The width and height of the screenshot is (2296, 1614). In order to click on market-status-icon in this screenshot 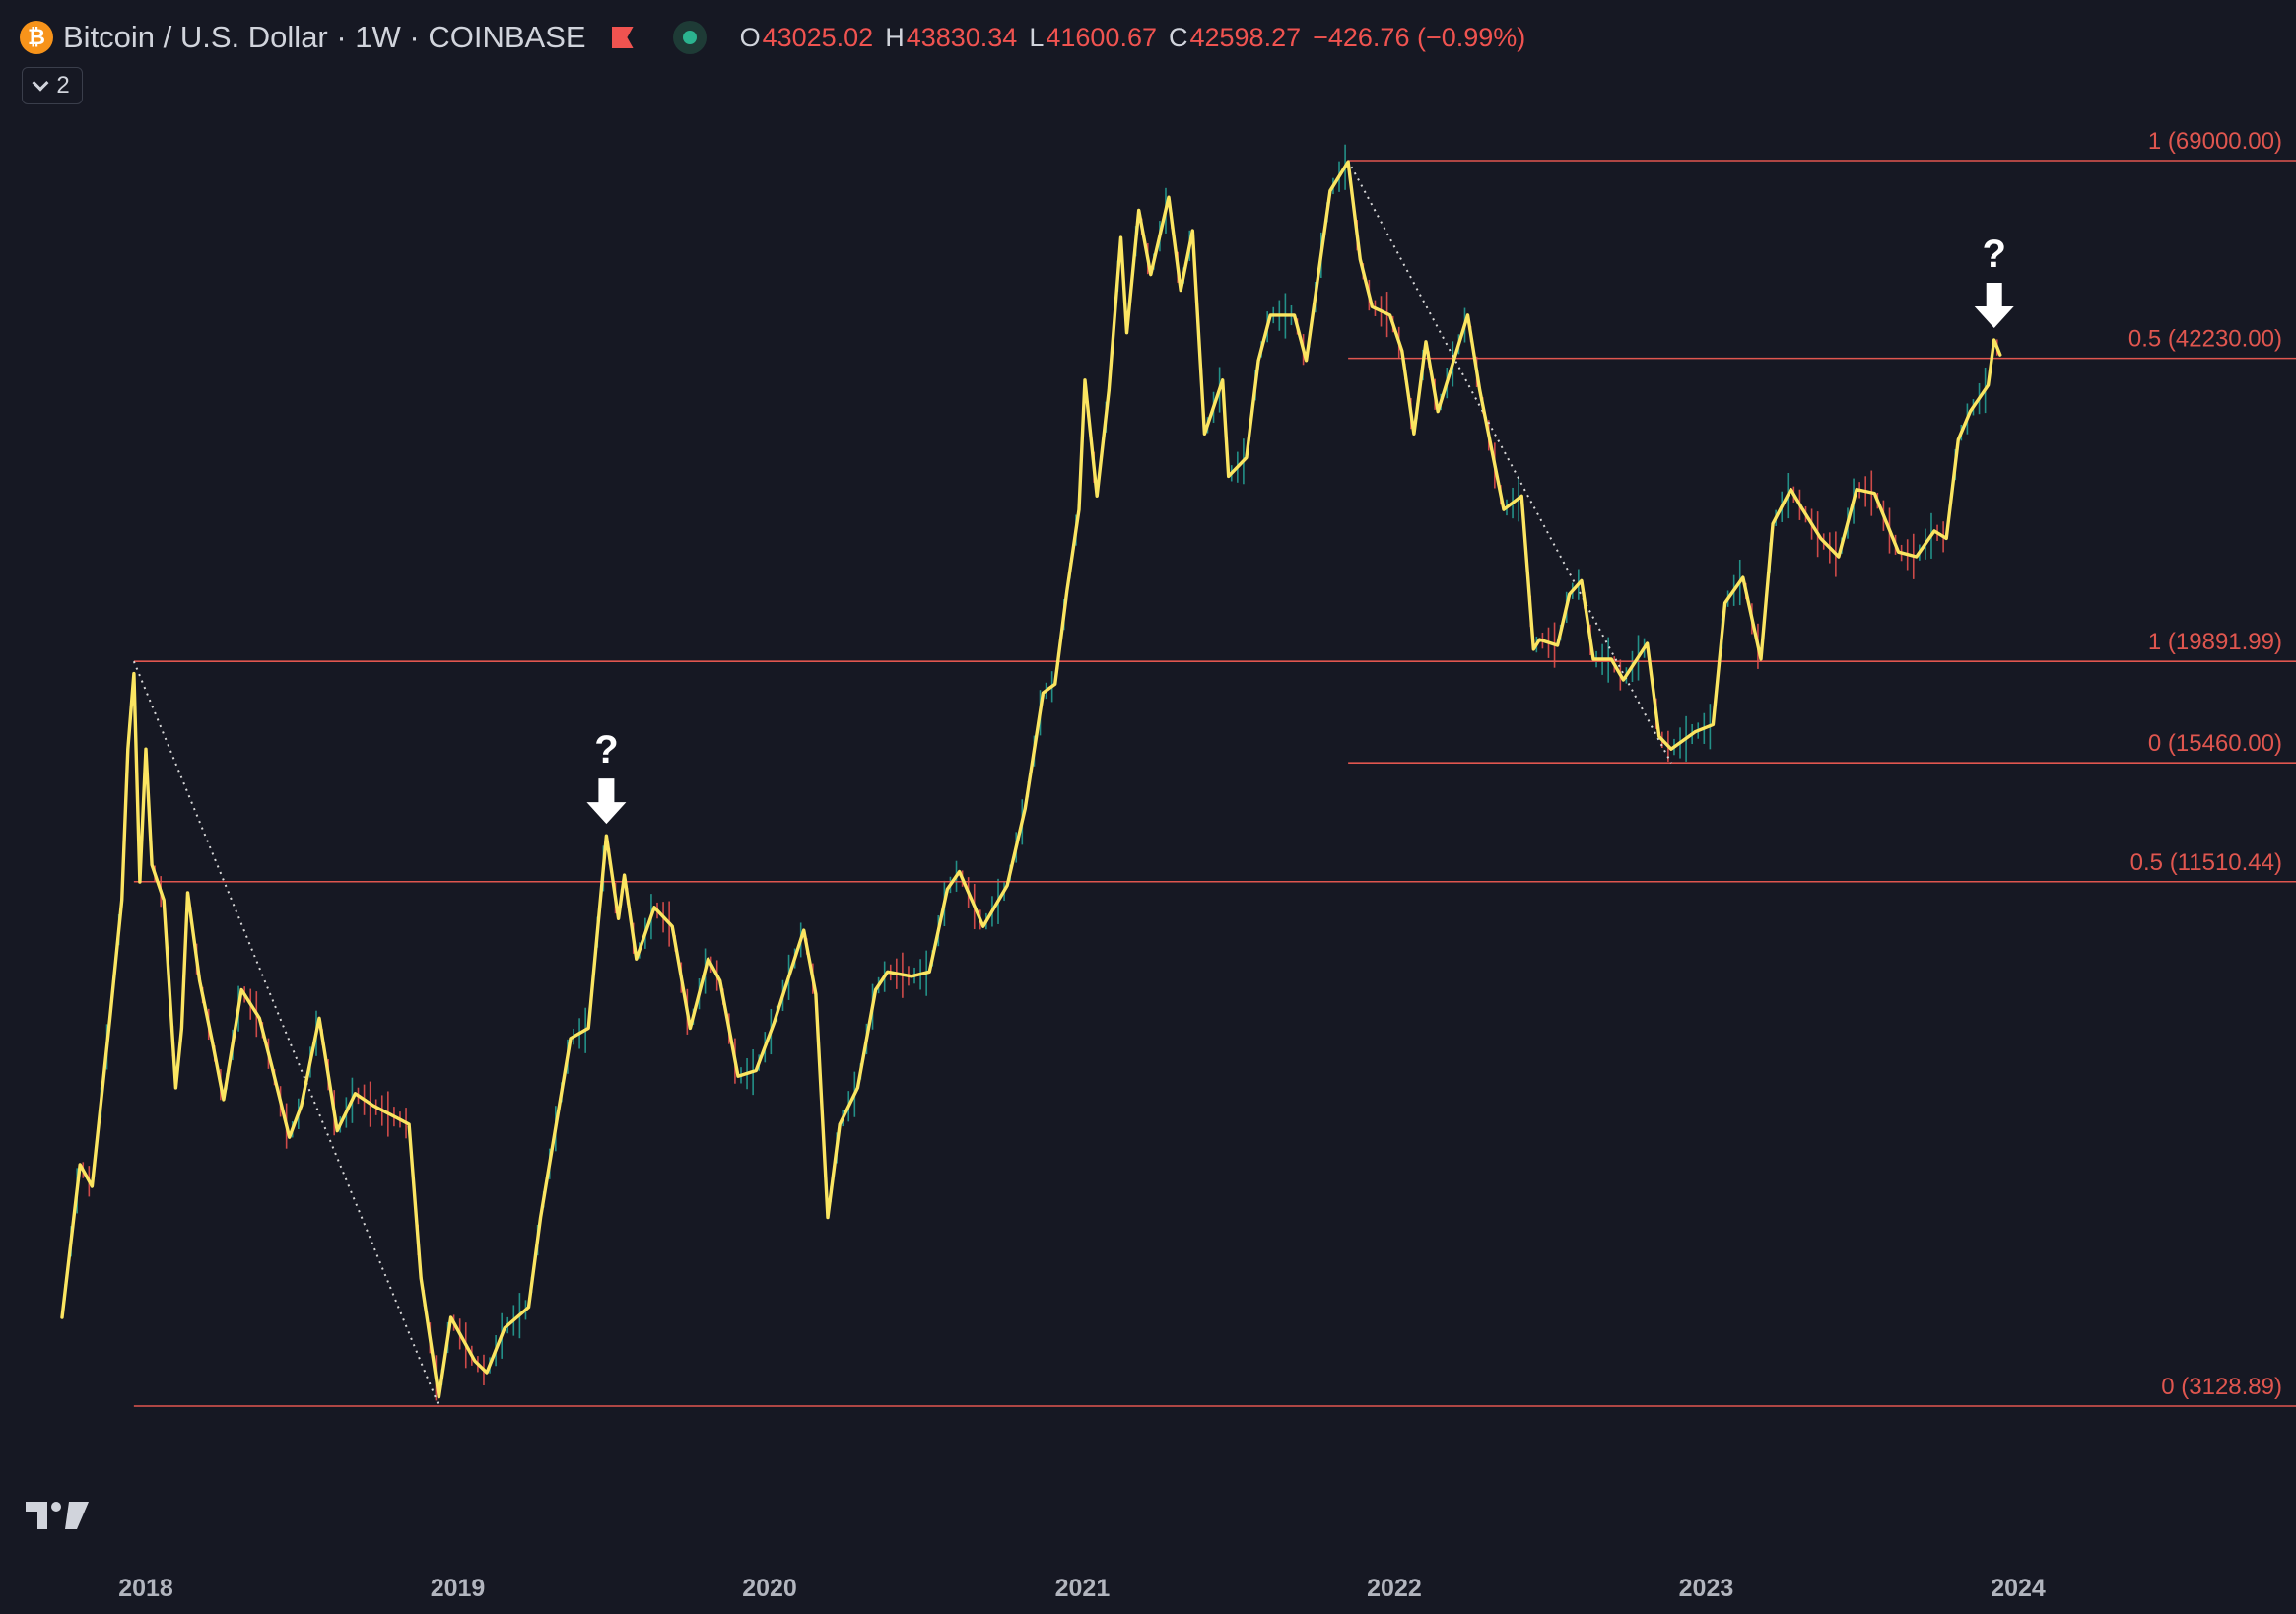, I will do `click(689, 38)`.